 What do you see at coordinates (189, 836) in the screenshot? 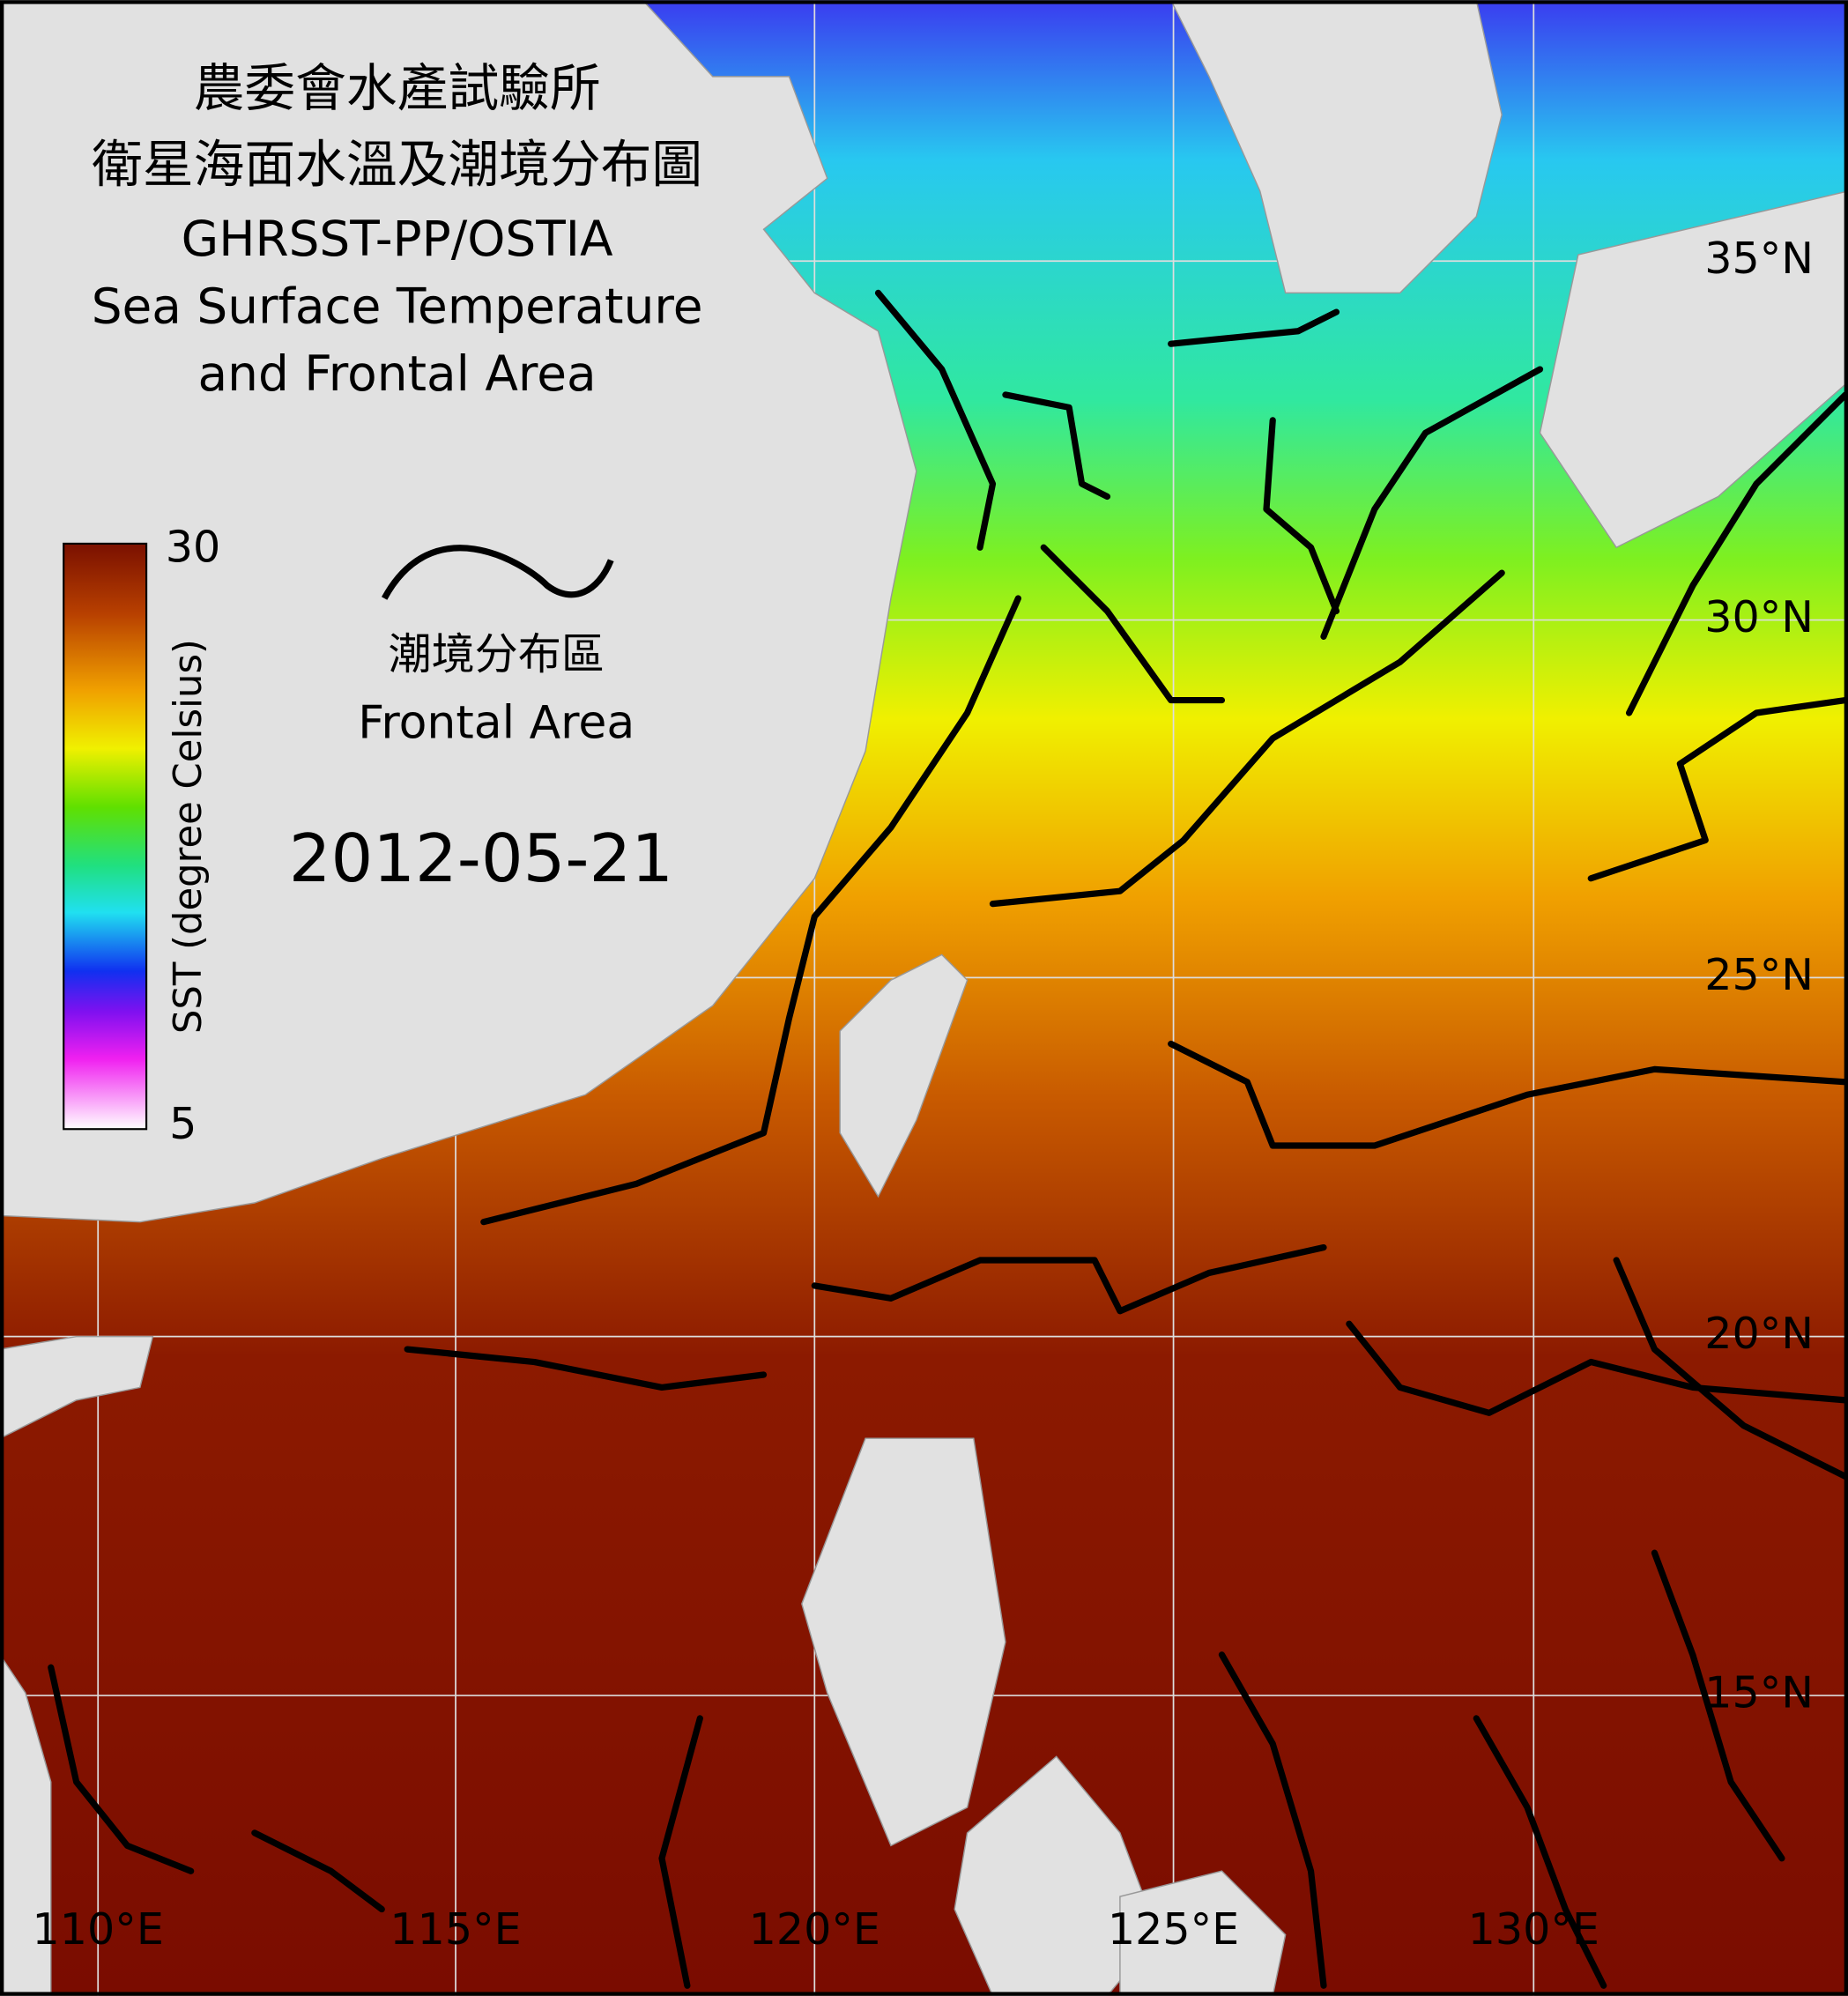
I see `colorbar-label: SST (degree Celsius)` at bounding box center [189, 836].